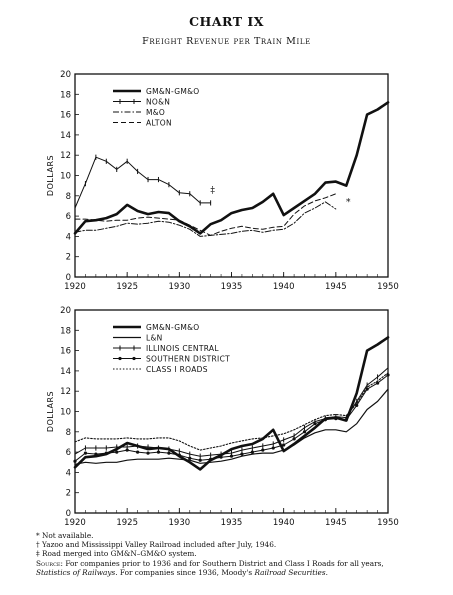 Image resolution: width=453 pixels, height=595 pixels. What do you see at coordinates (212, 191) in the screenshot?
I see `annotation-mark: ‡` at bounding box center [212, 191].